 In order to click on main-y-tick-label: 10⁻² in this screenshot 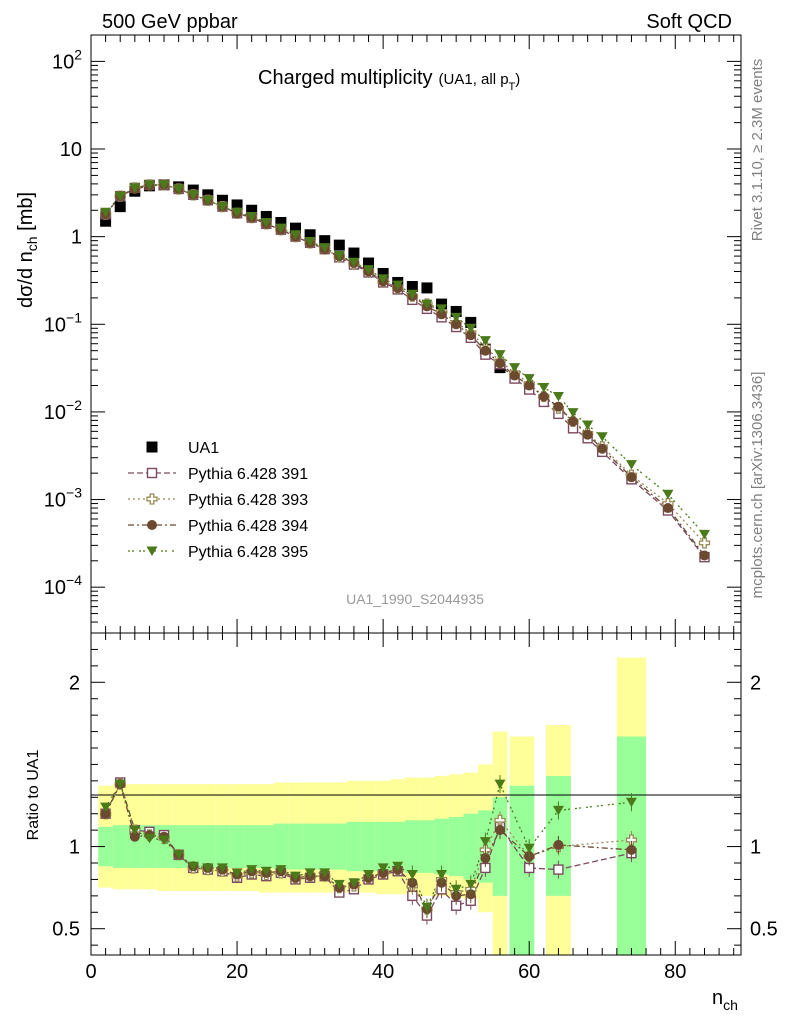, I will do `click(63, 410)`.